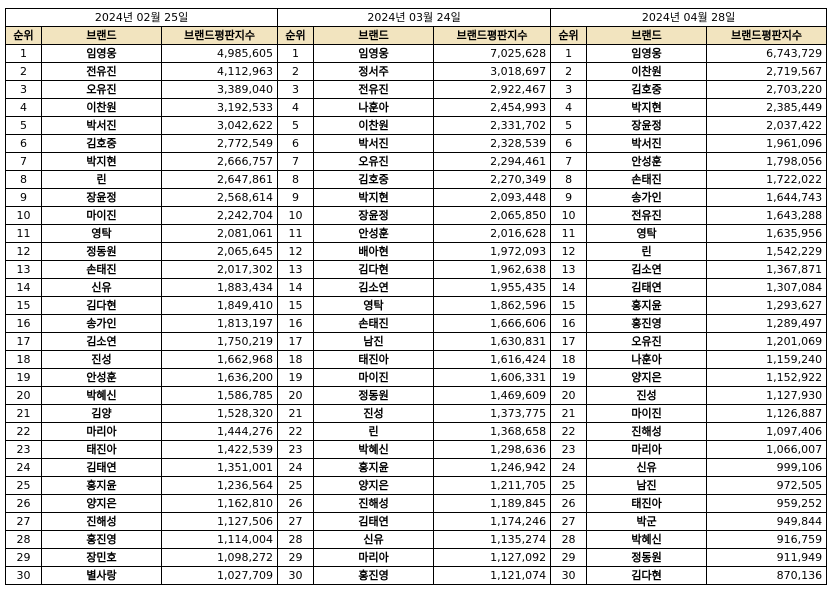 This screenshot has height=591, width=830. I want to click on brand-cell: 홍진영, so click(101, 539).